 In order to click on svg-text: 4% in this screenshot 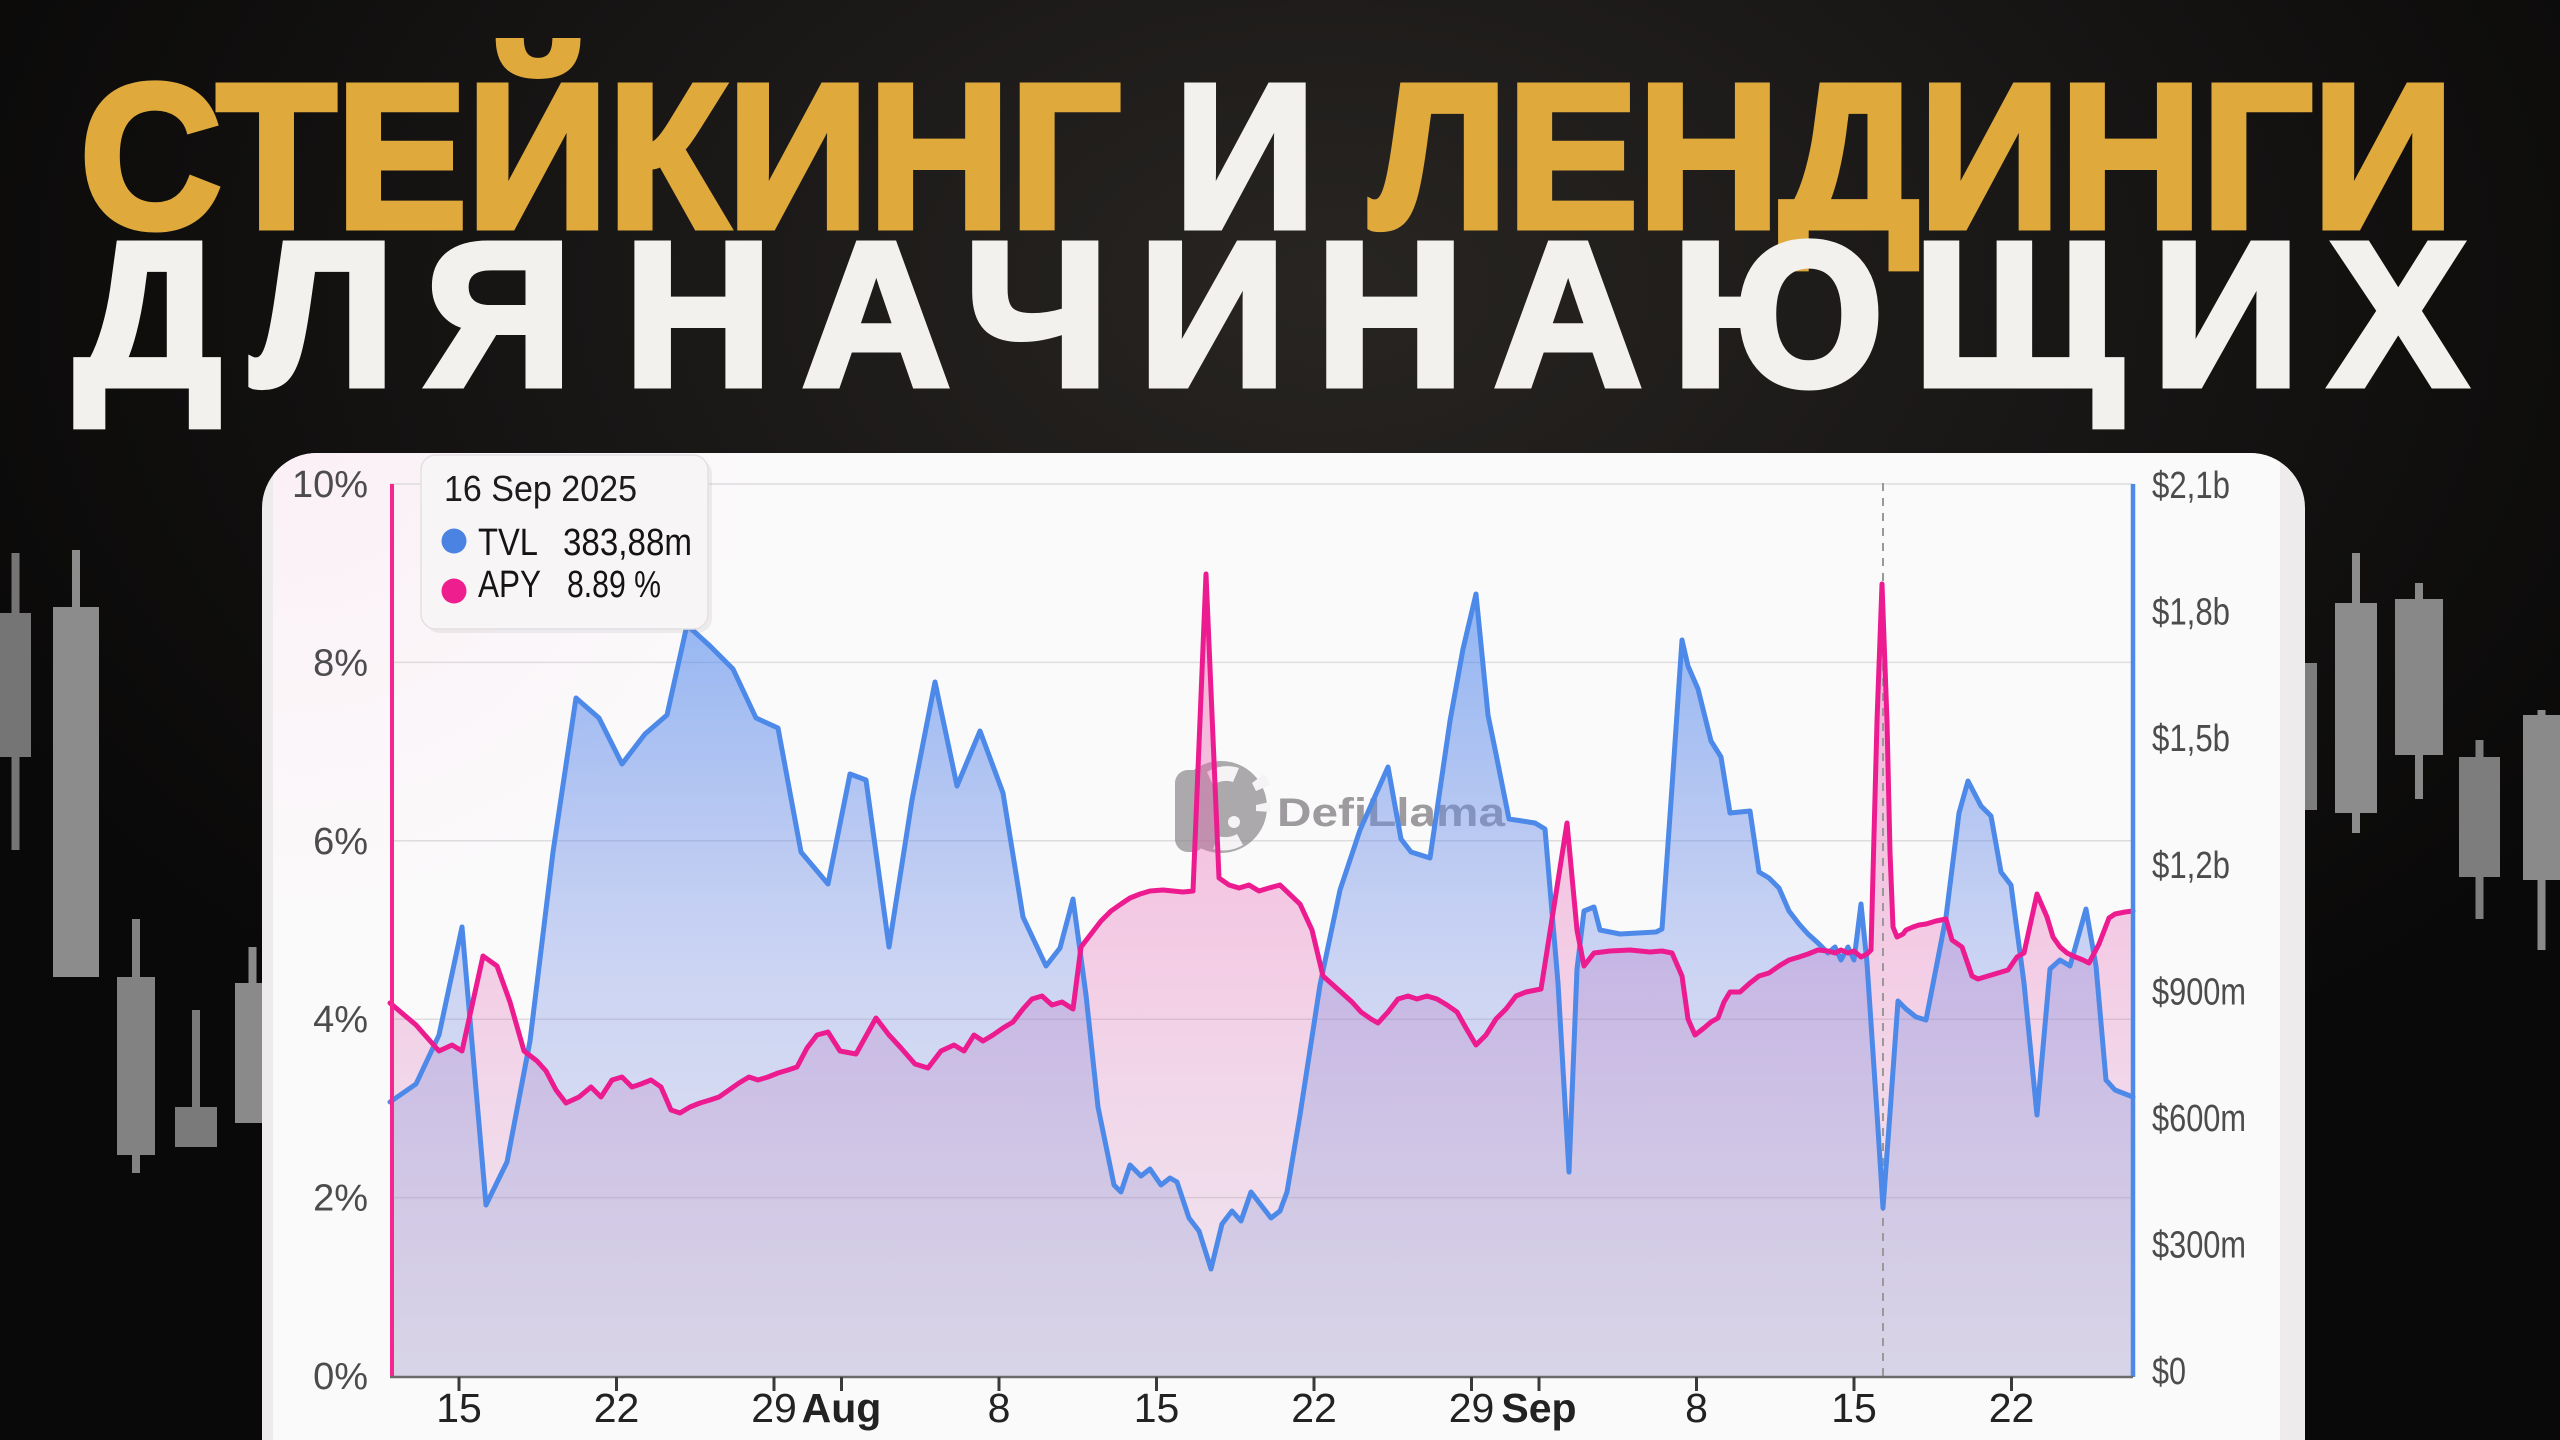, I will do `click(340, 1020)`.